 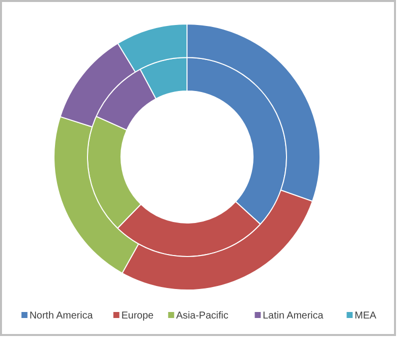 What do you see at coordinates (365, 316) in the screenshot?
I see `legend-label: MEA` at bounding box center [365, 316].